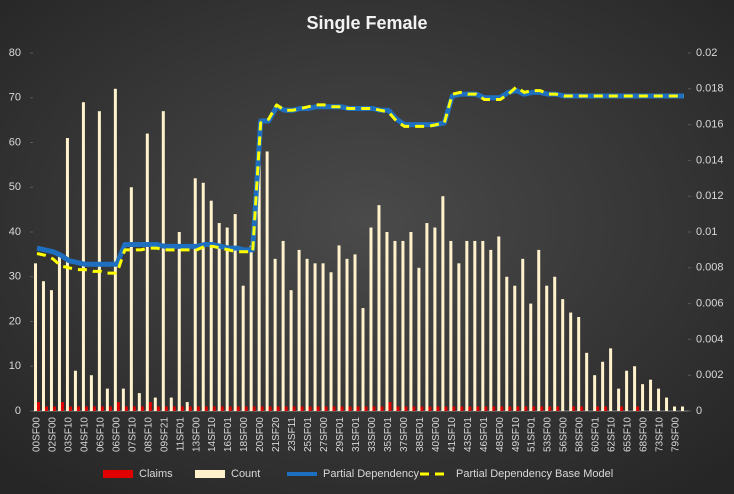 This screenshot has width=734, height=494. What do you see at coordinates (15, 187) in the screenshot?
I see `y-tick-label: 50` at bounding box center [15, 187].